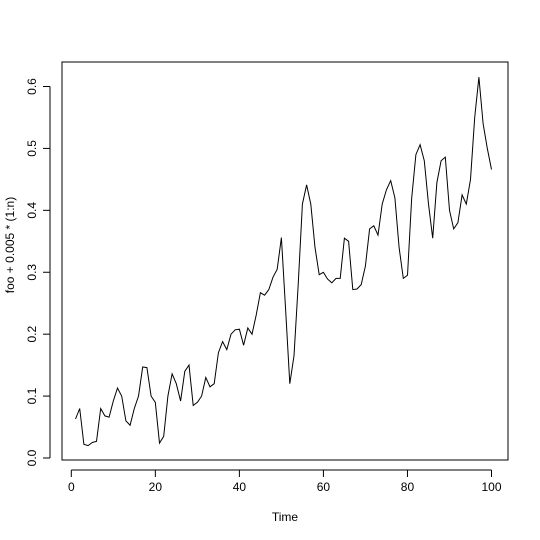  Describe the element at coordinates (408, 487) in the screenshot. I see `x-tick-label: 80` at that location.